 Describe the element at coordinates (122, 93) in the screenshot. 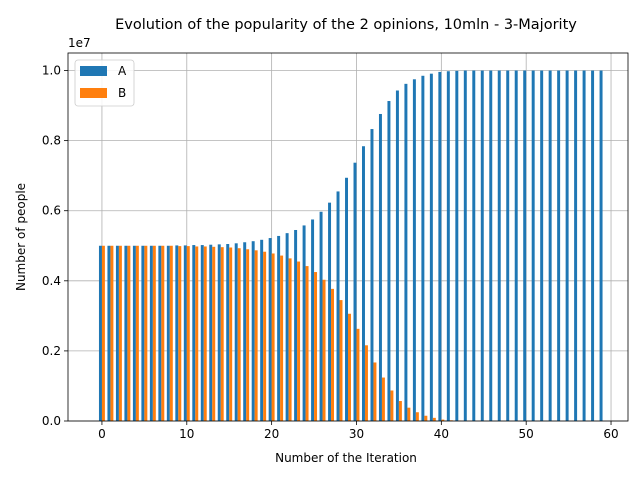

I see `legend-label-b: B` at that location.